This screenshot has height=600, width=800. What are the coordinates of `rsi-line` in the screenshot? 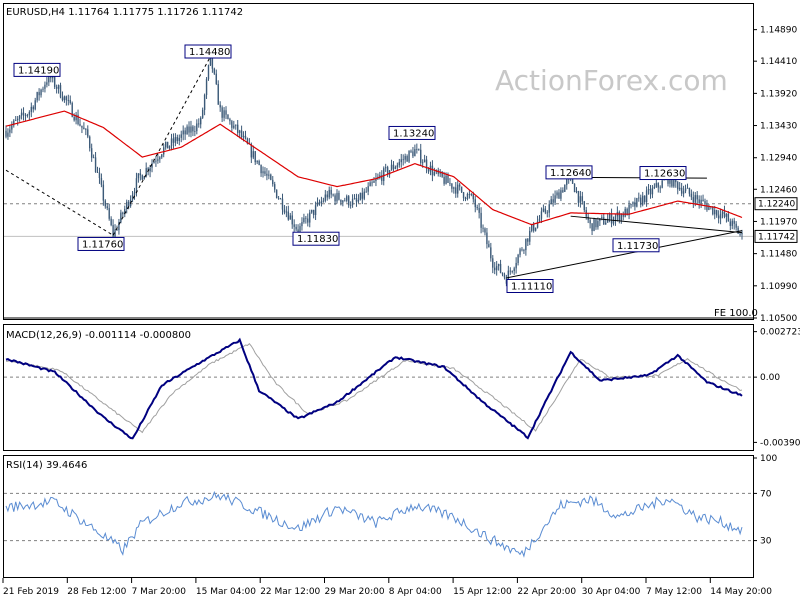 It's located at (374, 524).